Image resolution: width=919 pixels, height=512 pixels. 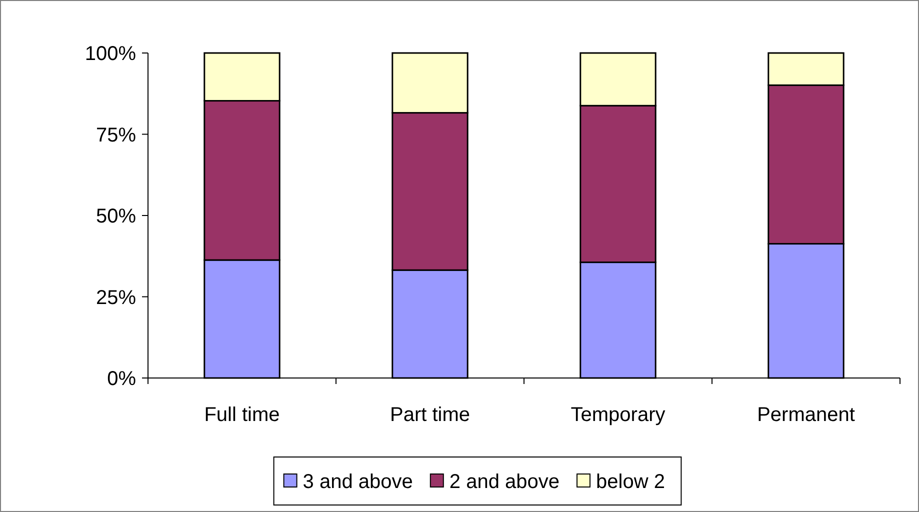 I want to click on y-tick-label: 25%, so click(x=116, y=297).